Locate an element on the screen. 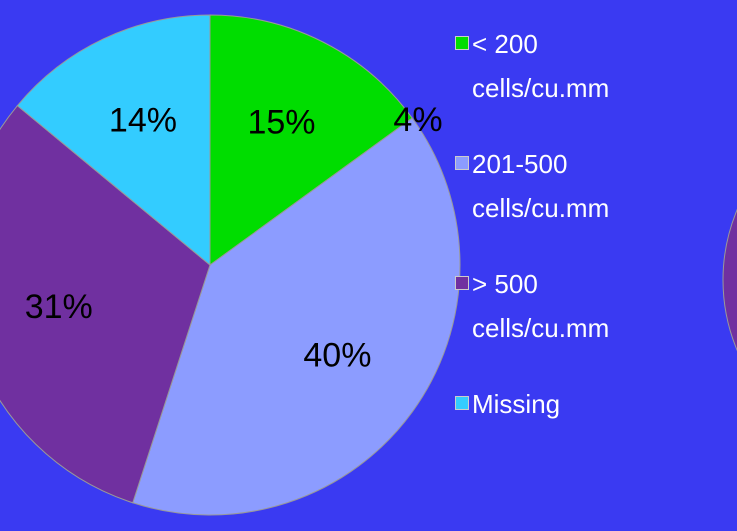  slice-label: 14% is located at coordinates (143, 120).